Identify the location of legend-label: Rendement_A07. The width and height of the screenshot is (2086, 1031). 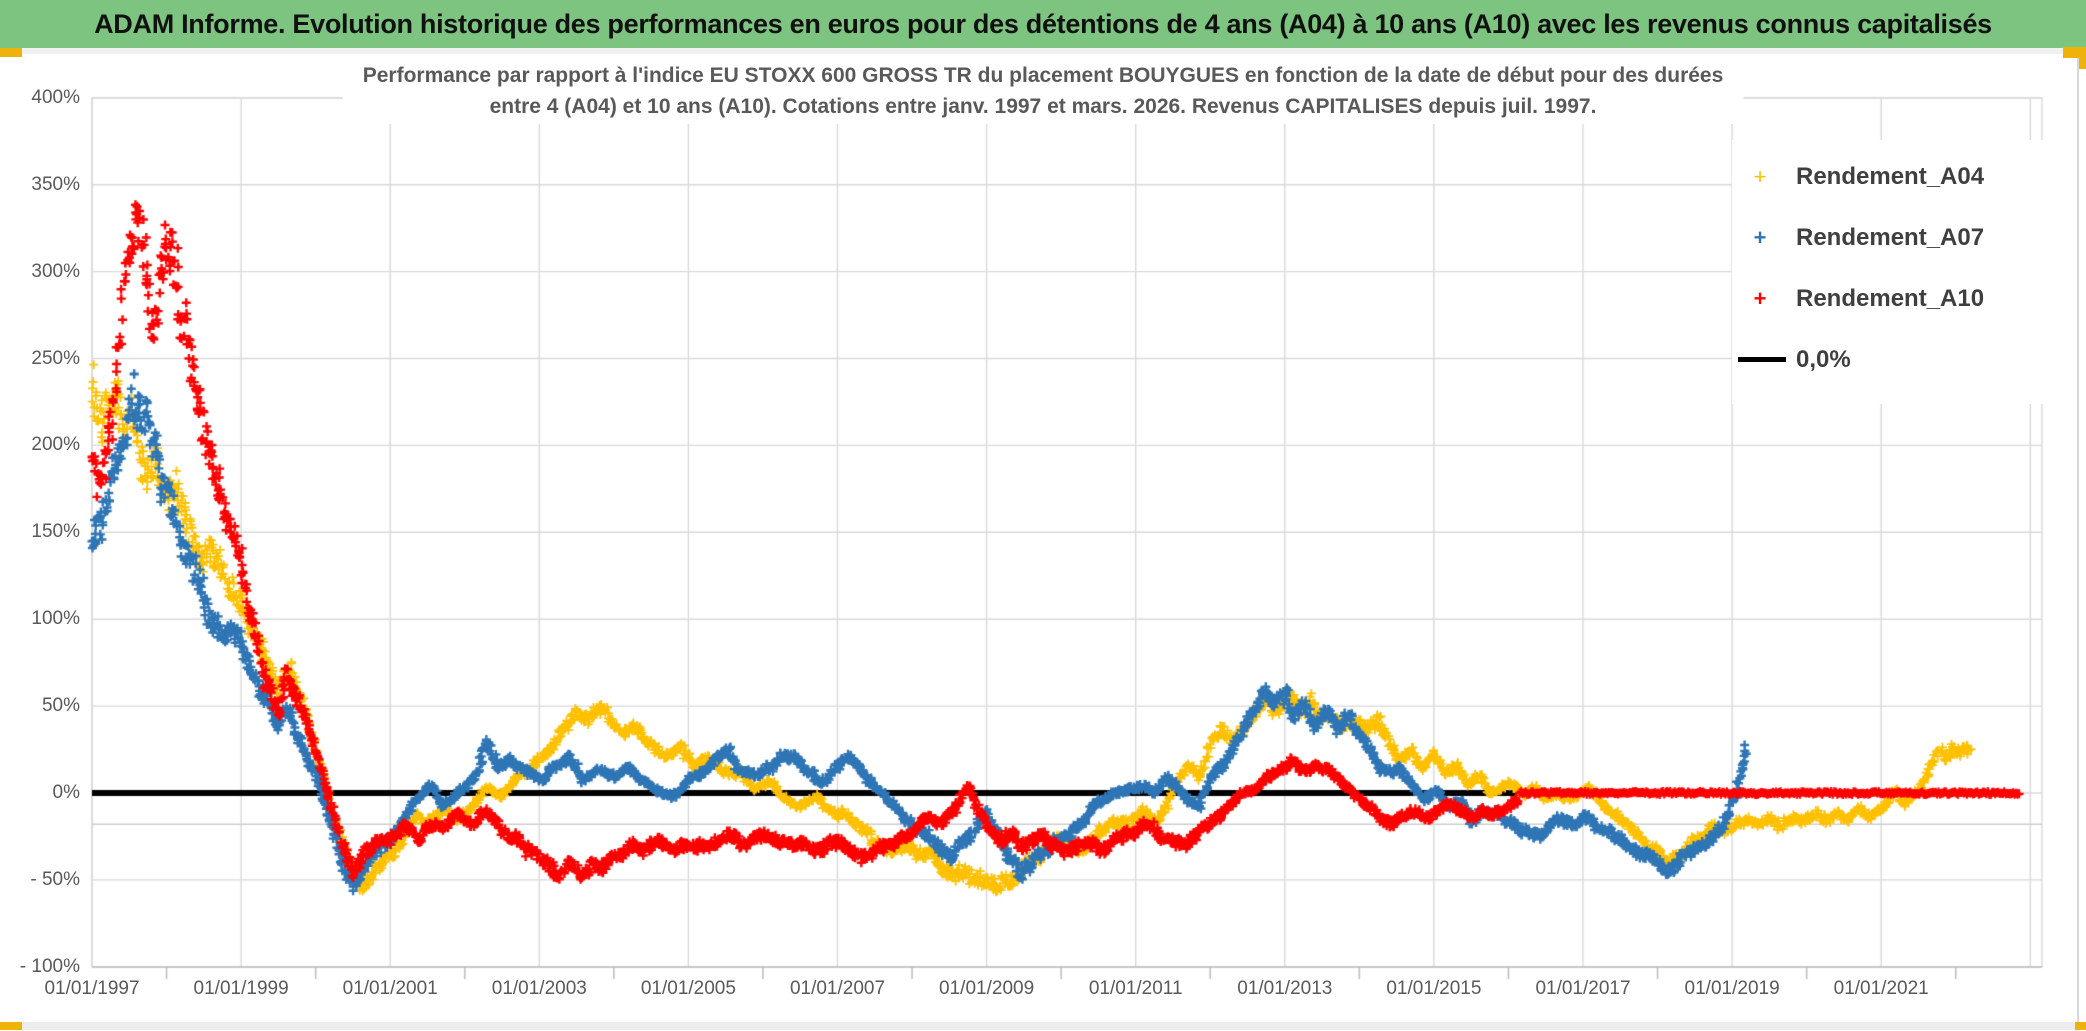
(1890, 237).